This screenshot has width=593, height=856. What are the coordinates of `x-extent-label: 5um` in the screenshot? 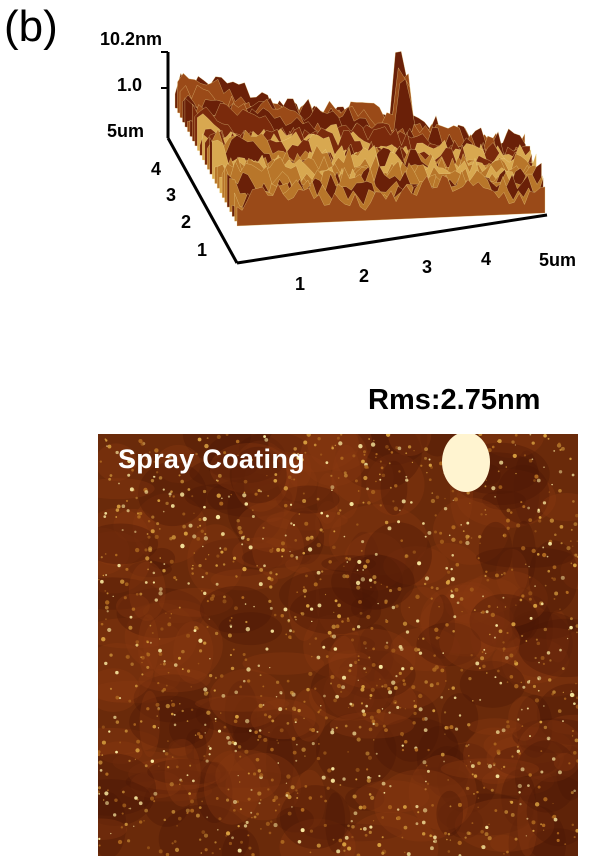 It's located at (557, 260).